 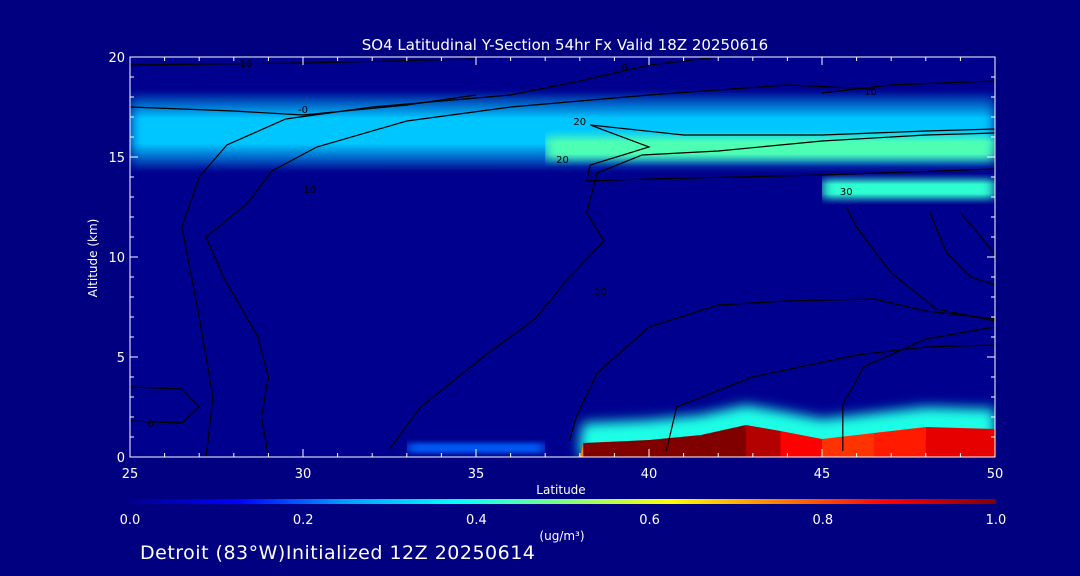 What do you see at coordinates (562, 160) in the screenshot?
I see `contour-label-6: 20` at bounding box center [562, 160].